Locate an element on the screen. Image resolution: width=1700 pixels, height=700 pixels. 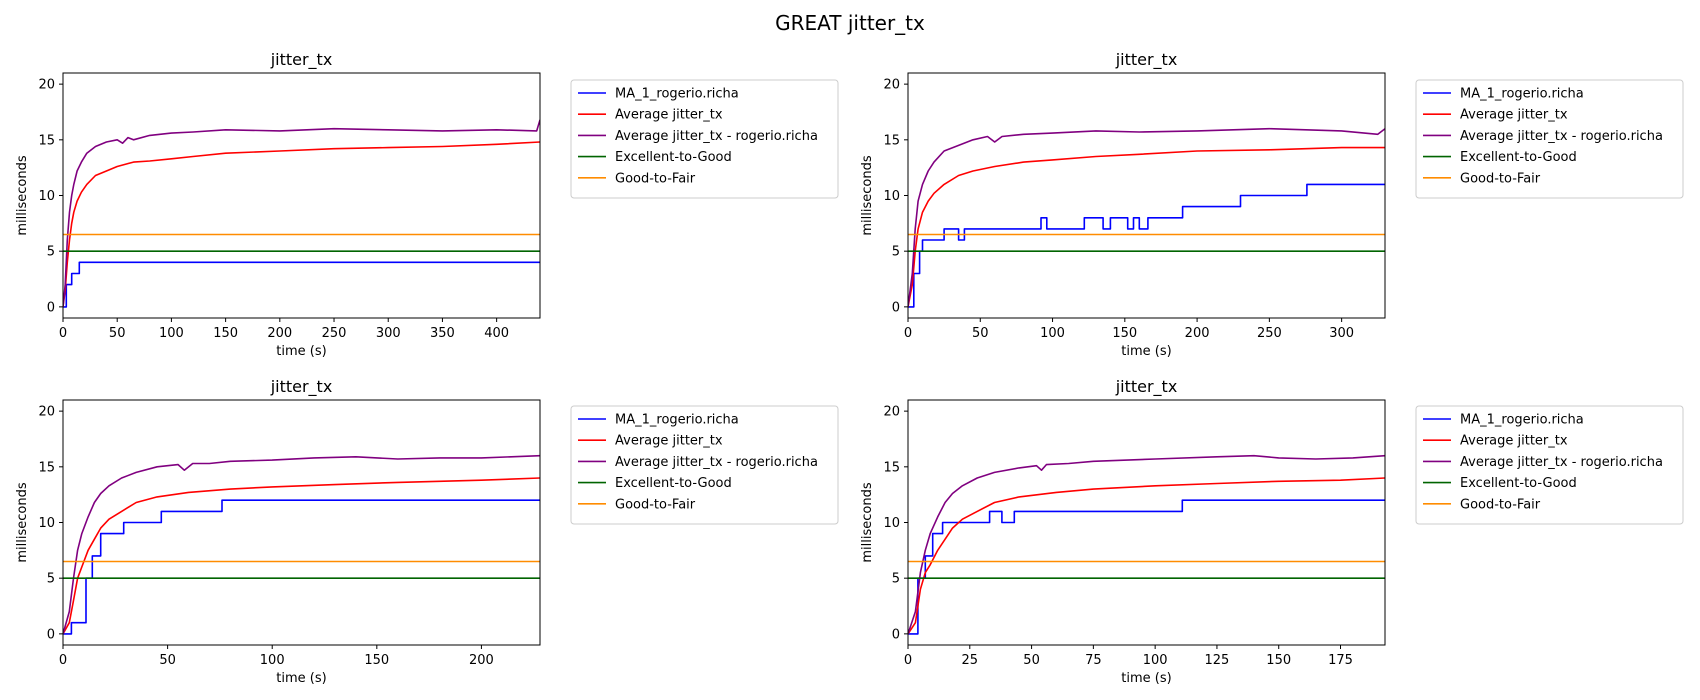
figure-title: GREAT jitter_tx is located at coordinates (850, 23).